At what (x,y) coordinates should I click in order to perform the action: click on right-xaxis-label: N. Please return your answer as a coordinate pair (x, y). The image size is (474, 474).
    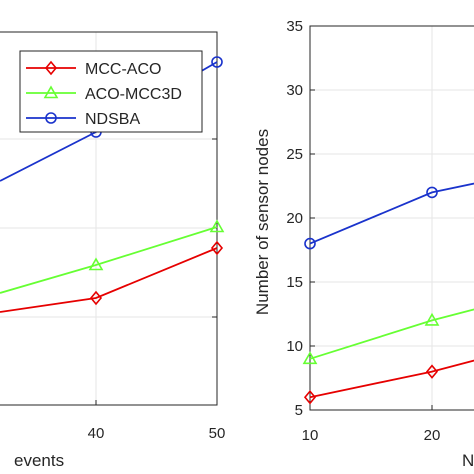
    Looking at the image, I should click on (468, 460).